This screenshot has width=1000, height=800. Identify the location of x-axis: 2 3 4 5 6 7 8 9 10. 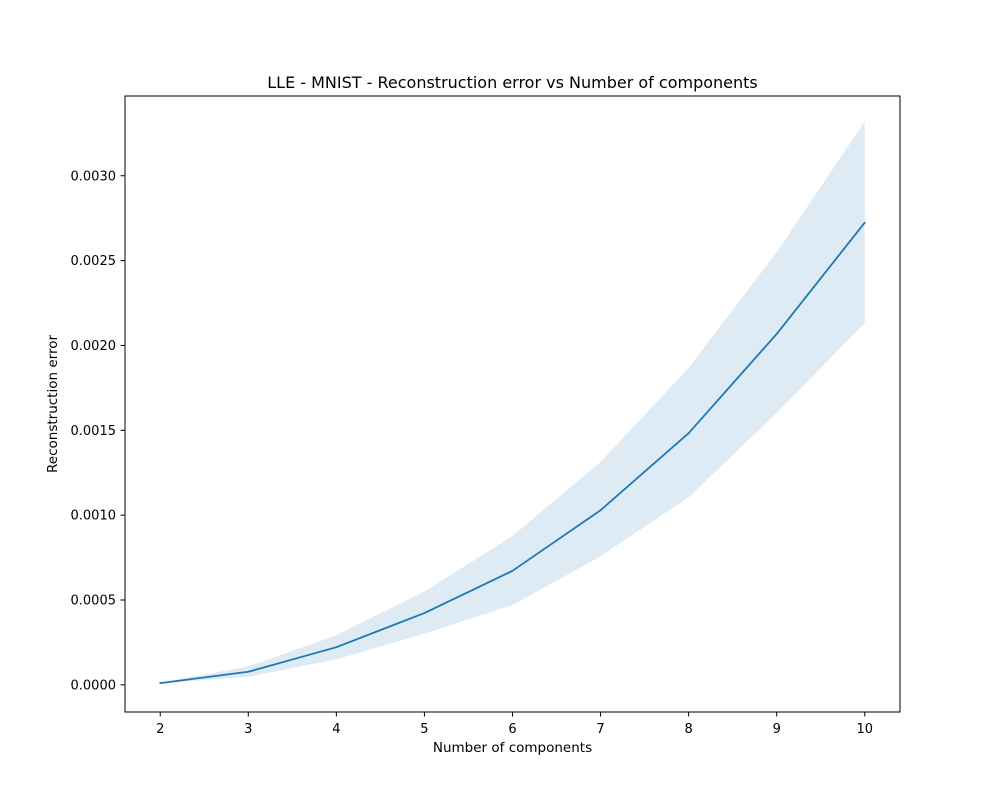
(514, 724).